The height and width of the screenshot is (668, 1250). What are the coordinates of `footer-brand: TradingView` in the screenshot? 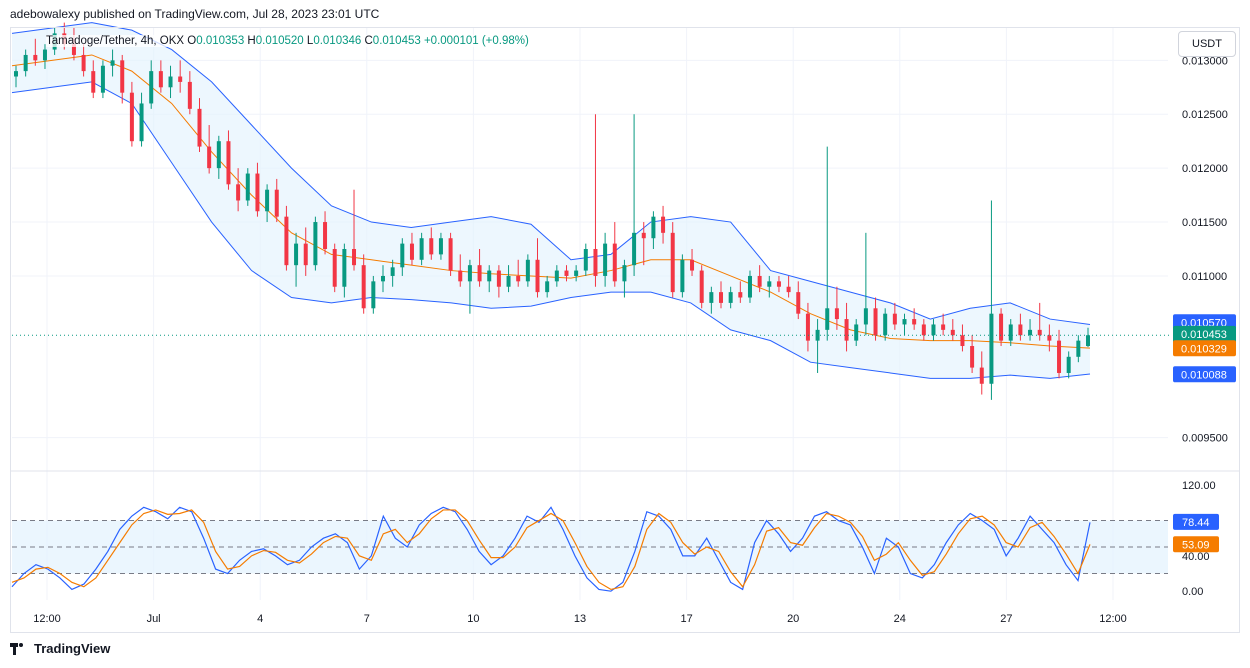 It's located at (72, 648).